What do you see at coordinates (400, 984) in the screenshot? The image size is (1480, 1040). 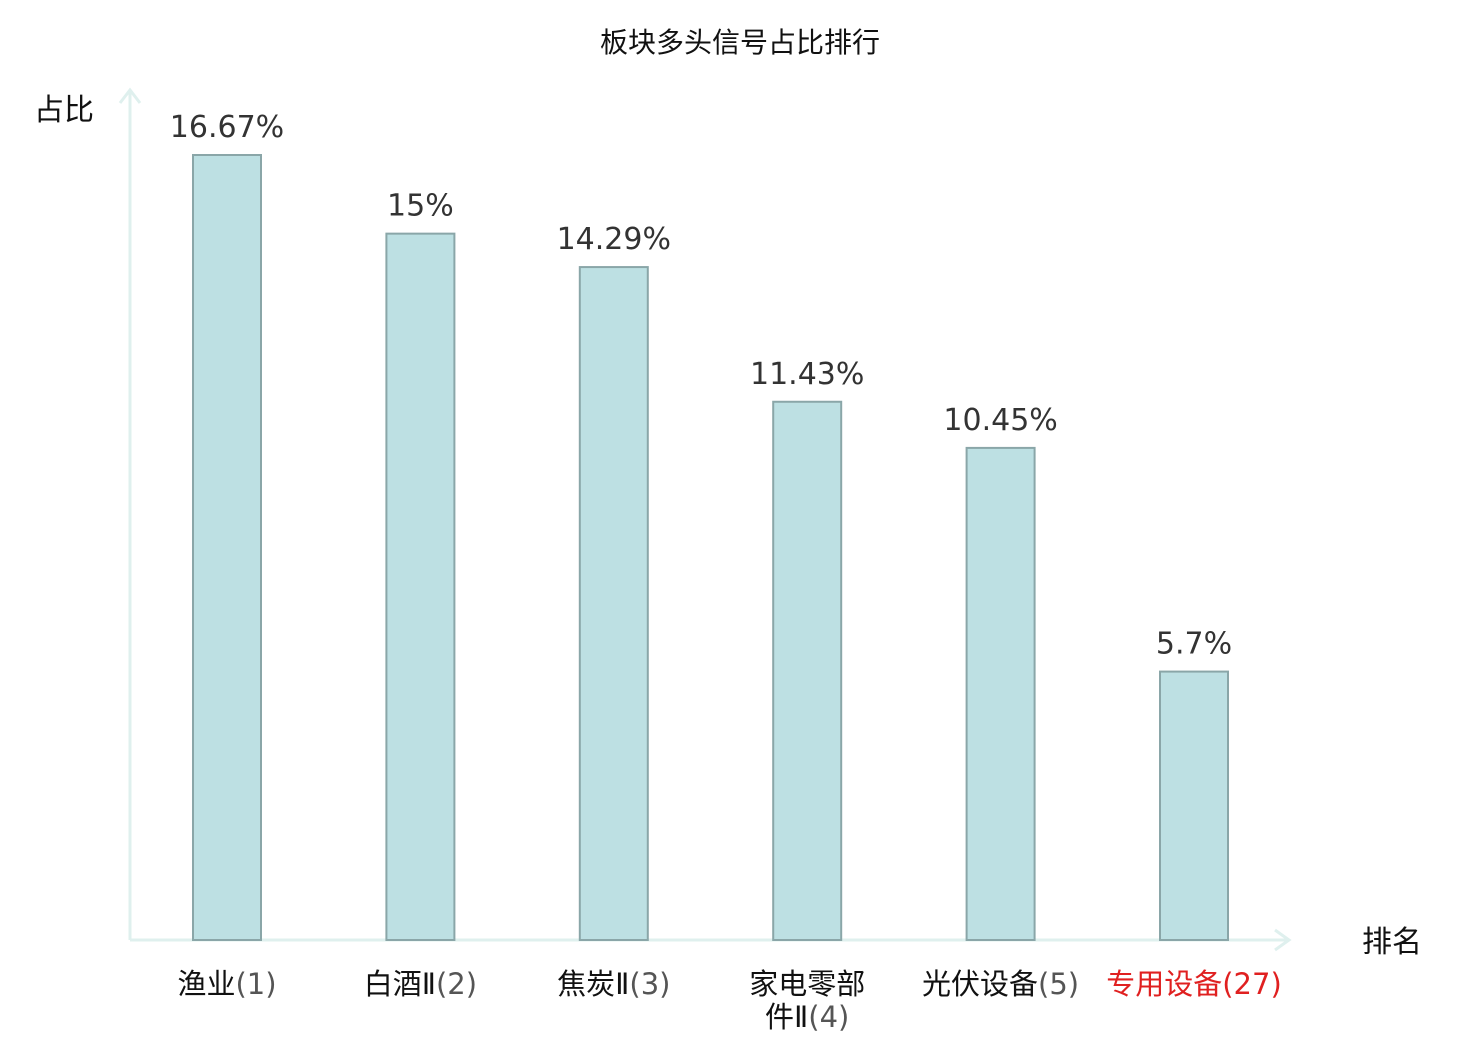 I see `category-name: 白酒Ⅱ` at bounding box center [400, 984].